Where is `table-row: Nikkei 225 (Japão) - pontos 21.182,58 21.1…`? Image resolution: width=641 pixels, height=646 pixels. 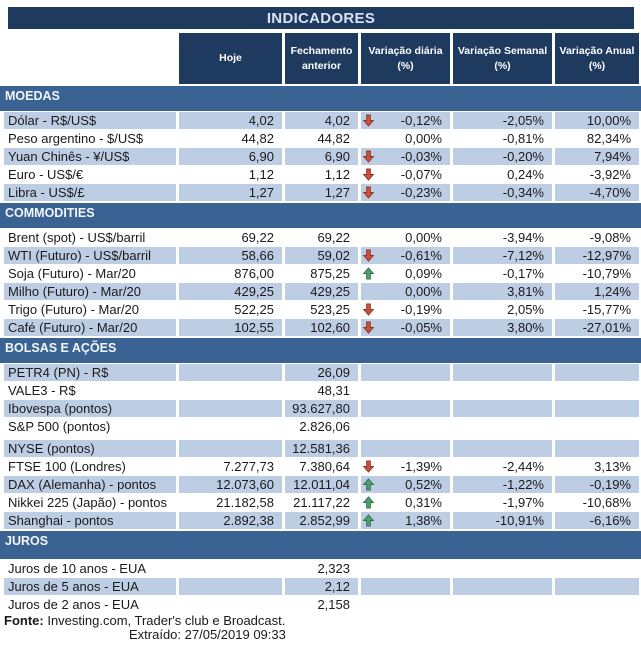 table-row: Nikkei 225 (Japão) - pontos 21.182,58 21.1… is located at coordinates (320, 502).